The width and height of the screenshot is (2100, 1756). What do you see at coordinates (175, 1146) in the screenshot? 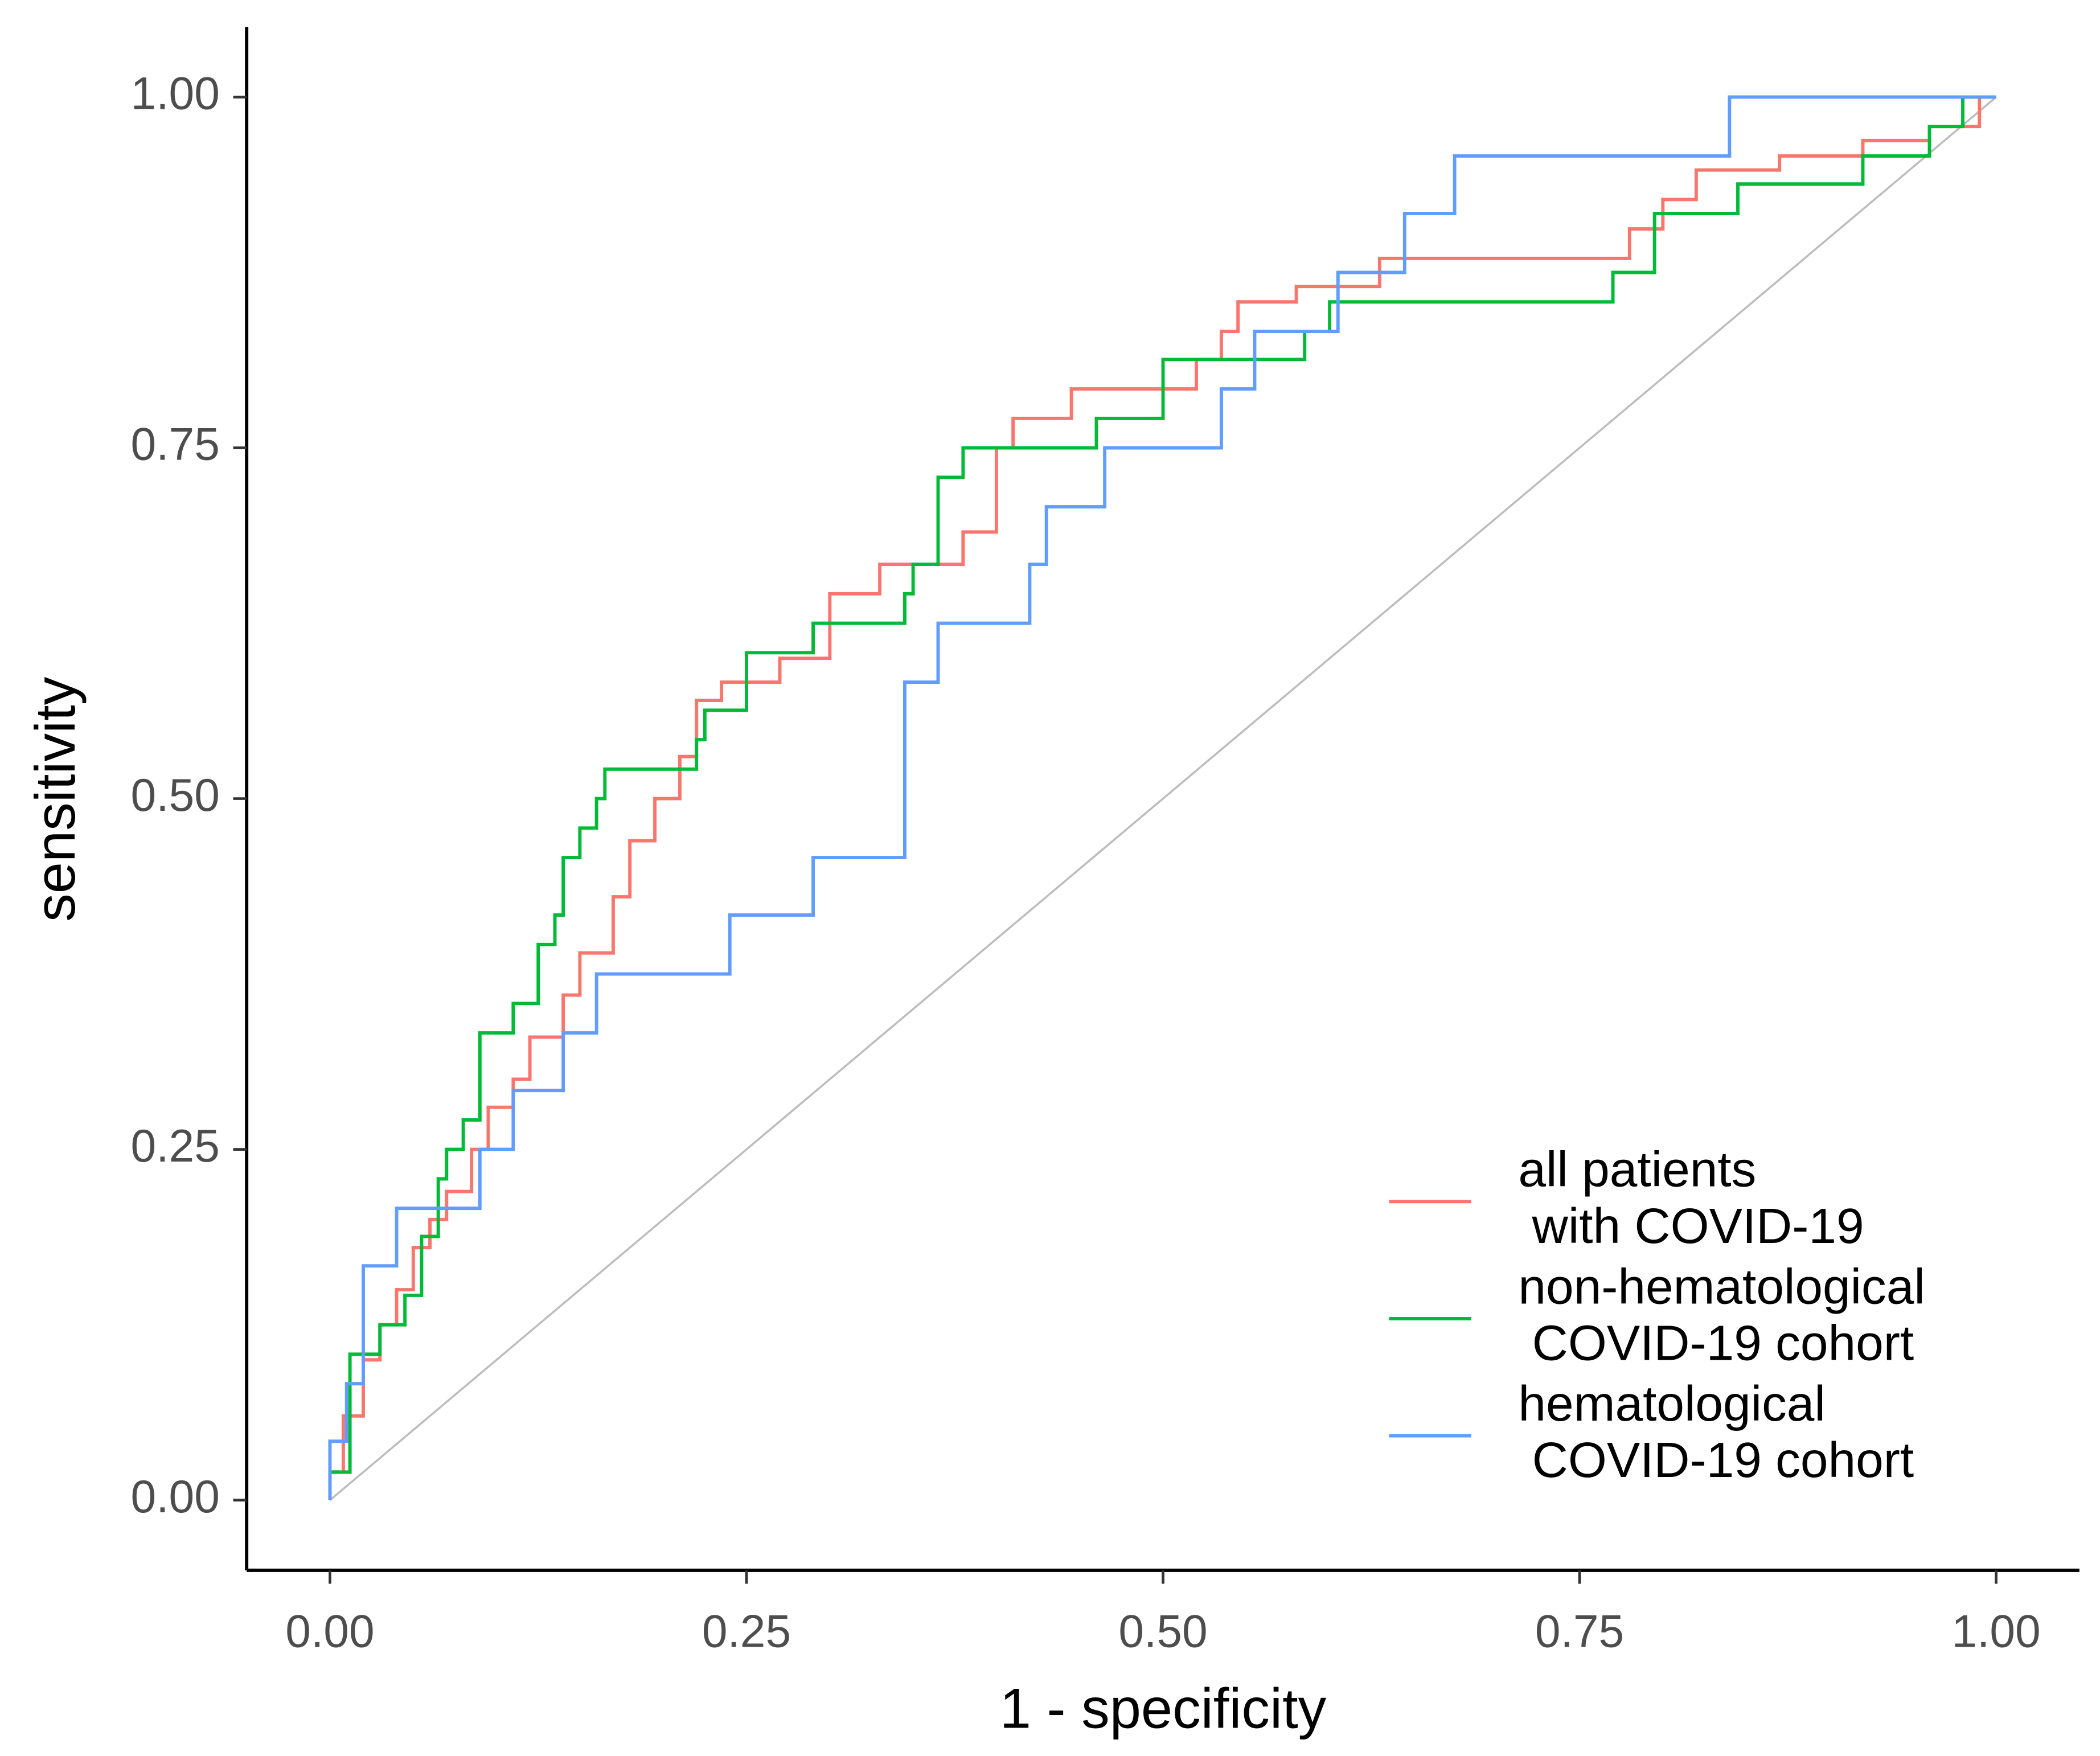
I see `y-tick-label: 0.25` at bounding box center [175, 1146].